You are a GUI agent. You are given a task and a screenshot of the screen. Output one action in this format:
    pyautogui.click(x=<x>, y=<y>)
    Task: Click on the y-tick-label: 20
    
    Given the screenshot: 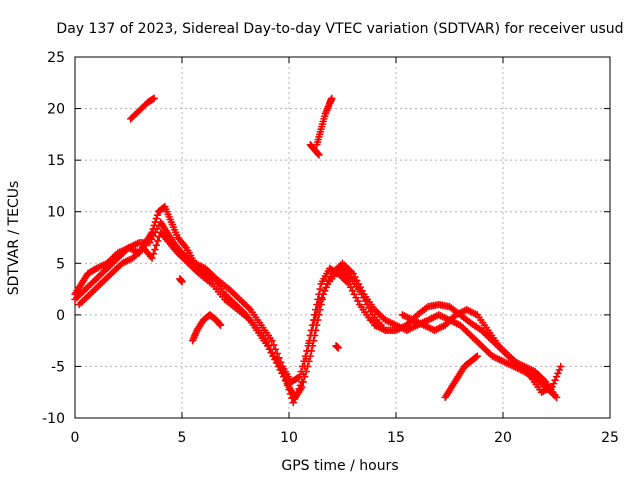 What is the action you would take?
    pyautogui.click(x=56, y=110)
    